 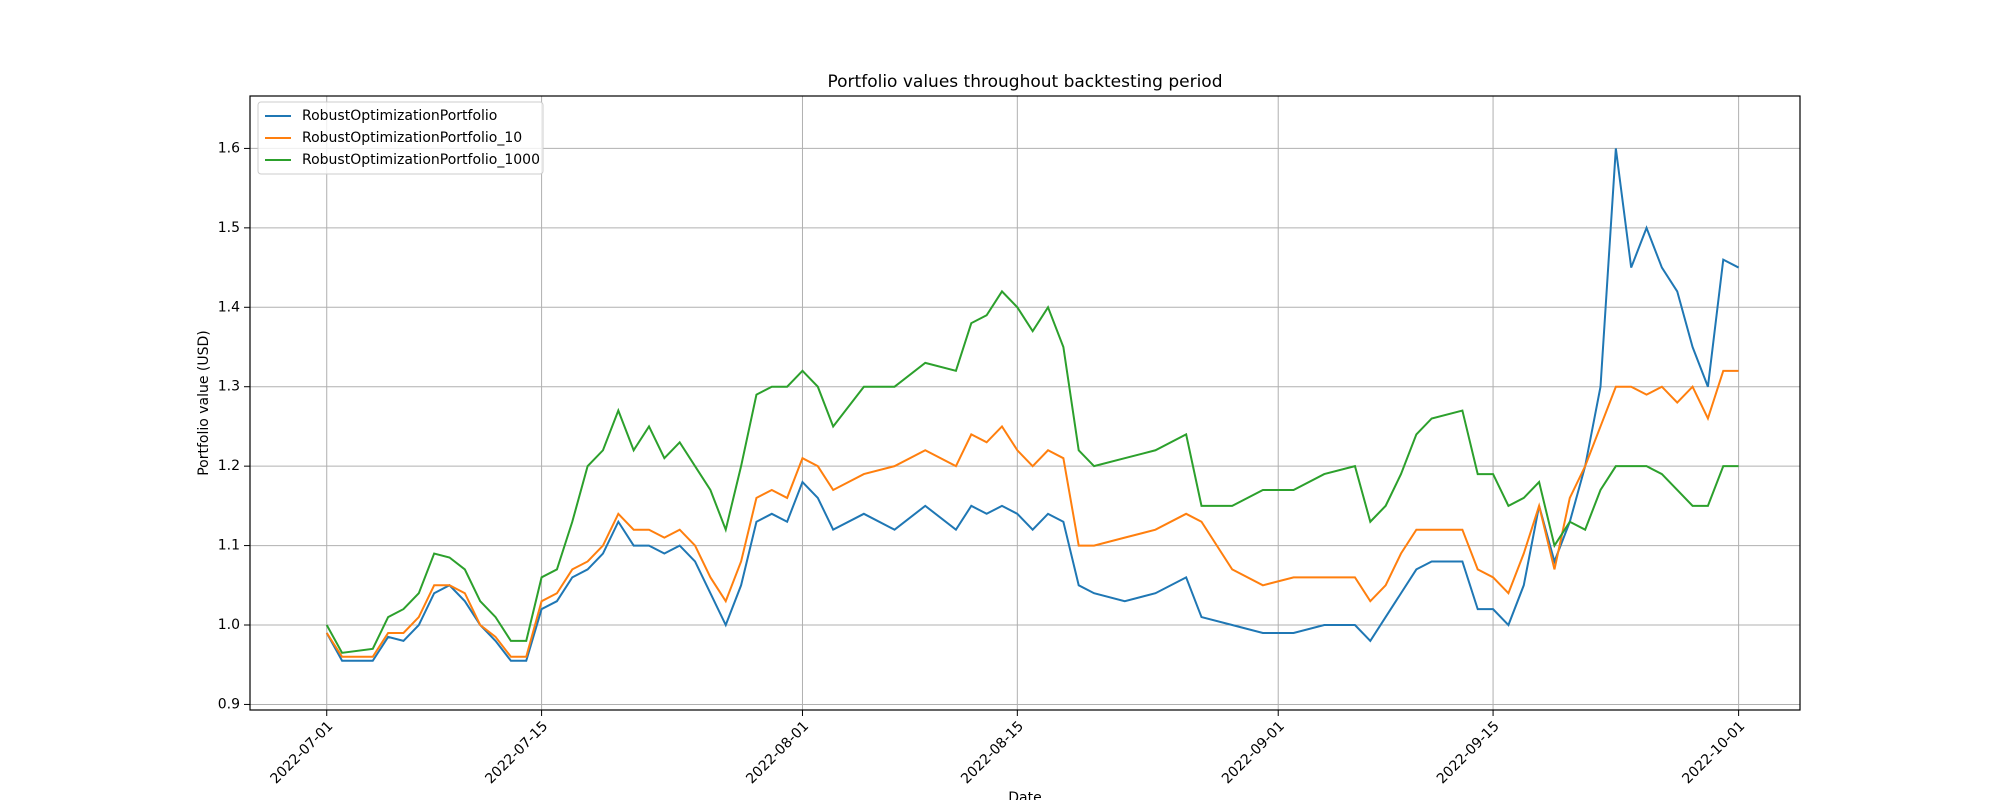 I want to click on y-axis-label: Portfolio value (USD), so click(x=204, y=403).